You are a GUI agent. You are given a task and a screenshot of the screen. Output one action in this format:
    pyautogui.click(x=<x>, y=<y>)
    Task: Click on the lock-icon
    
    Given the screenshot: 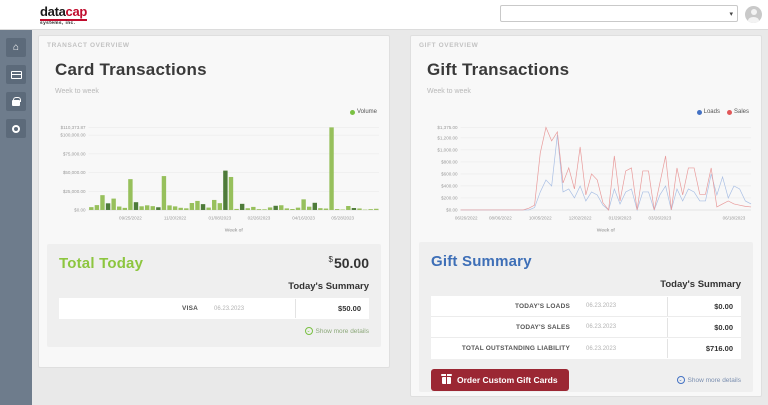 What is the action you would take?
    pyautogui.click(x=16, y=101)
    